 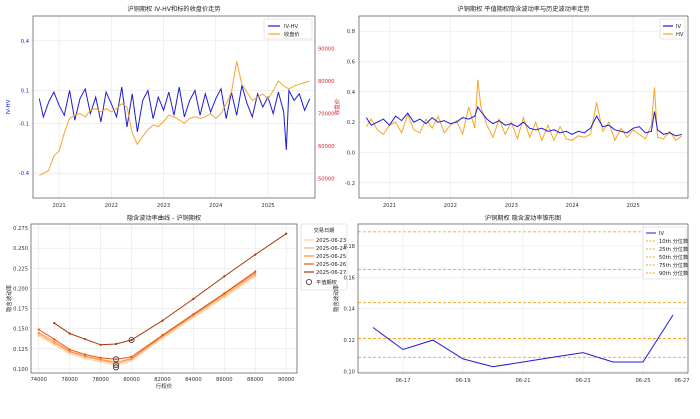 I want to click on series-line-iv, so click(x=523, y=341).